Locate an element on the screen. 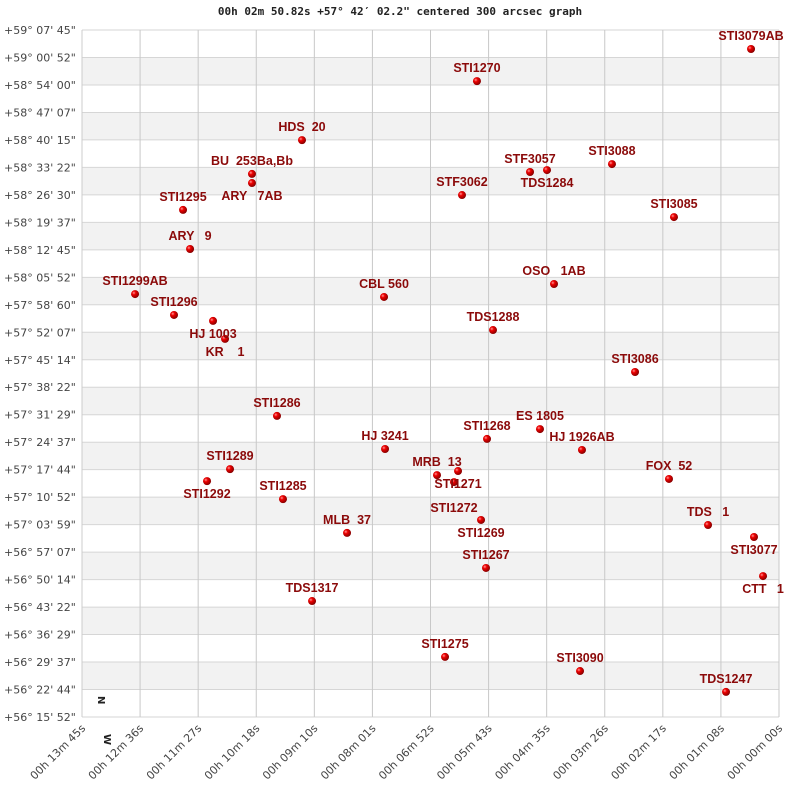 The width and height of the screenshot is (800, 800). north-marker: N is located at coordinates (100, 700).